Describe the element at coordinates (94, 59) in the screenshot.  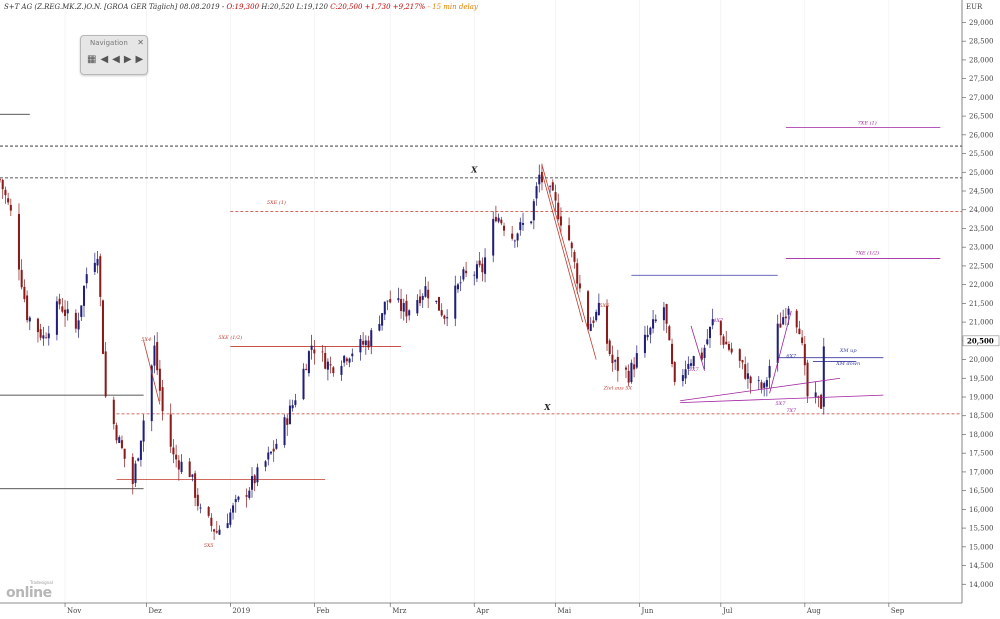
I see `grid-icon: ▦` at that location.